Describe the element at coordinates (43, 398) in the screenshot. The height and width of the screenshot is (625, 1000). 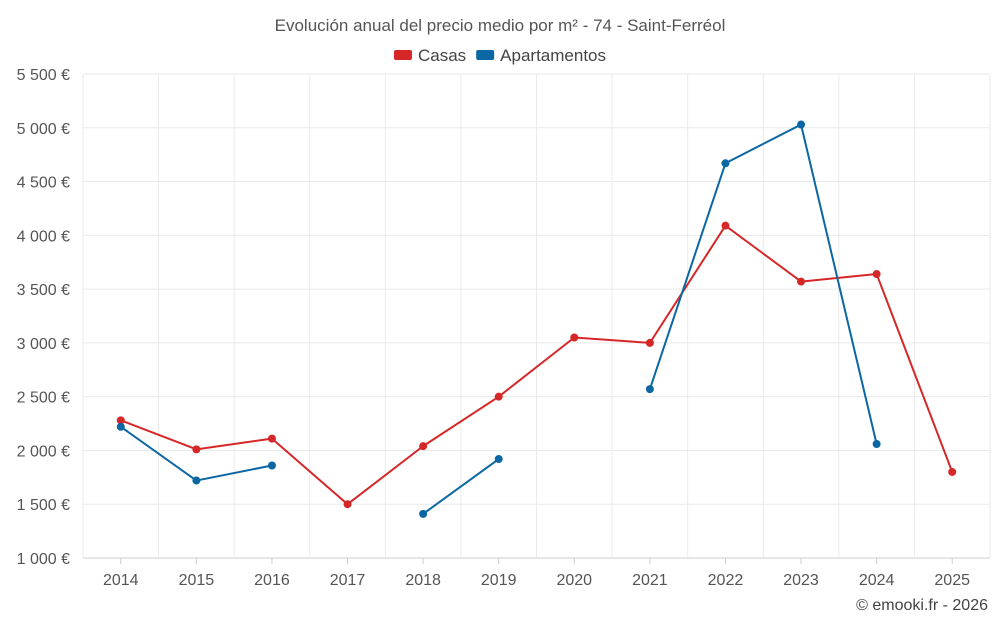
I see `y-tick-label: 2 500 €` at that location.